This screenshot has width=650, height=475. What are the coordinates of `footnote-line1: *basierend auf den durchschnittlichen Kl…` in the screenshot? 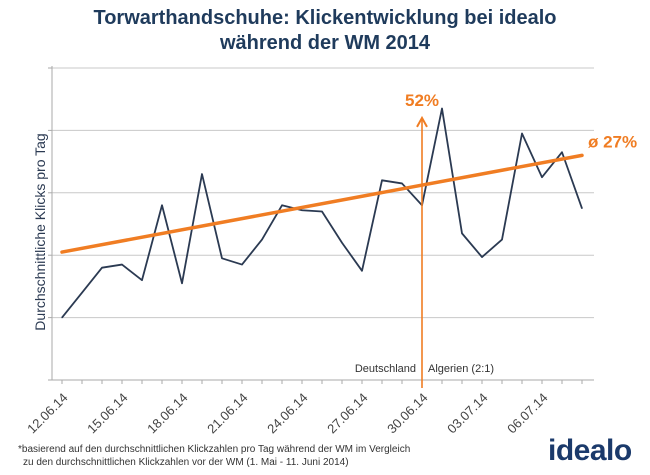 It's located at (214, 449).